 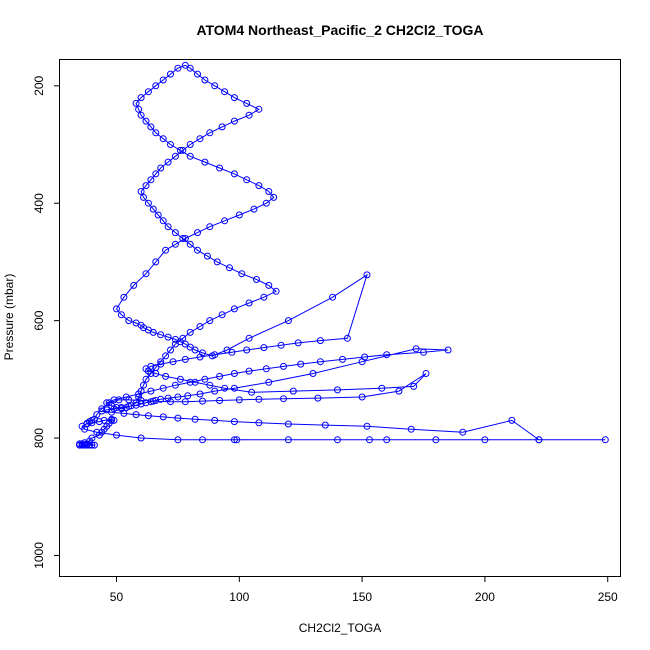 I want to click on x-tick-label: 200, so click(x=485, y=597).